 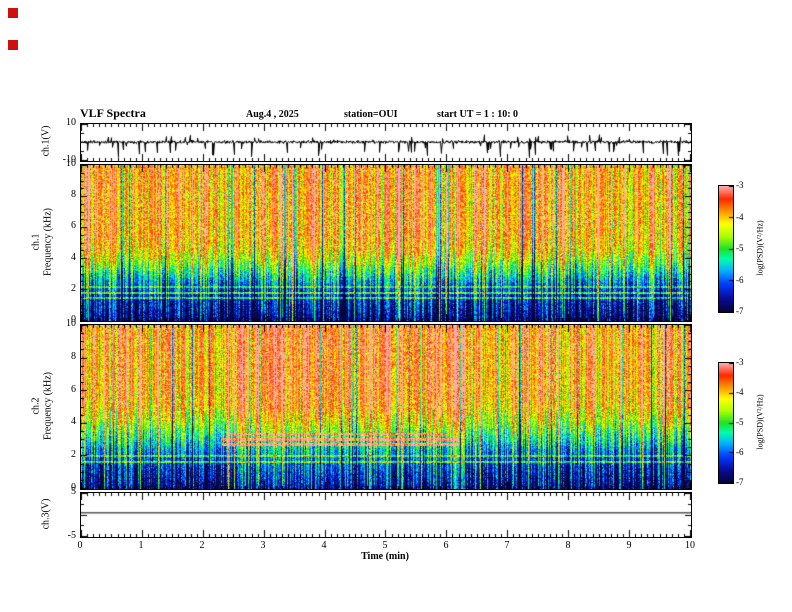 What do you see at coordinates (113, 113) in the screenshot?
I see `page-title: VLF Spectra` at bounding box center [113, 113].